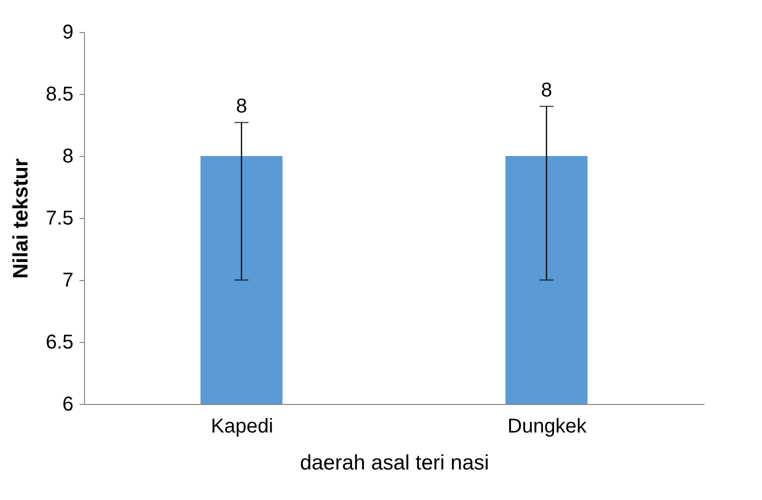 The image size is (762, 500). What do you see at coordinates (68, 33) in the screenshot?
I see `y-tick-label: 9` at bounding box center [68, 33].